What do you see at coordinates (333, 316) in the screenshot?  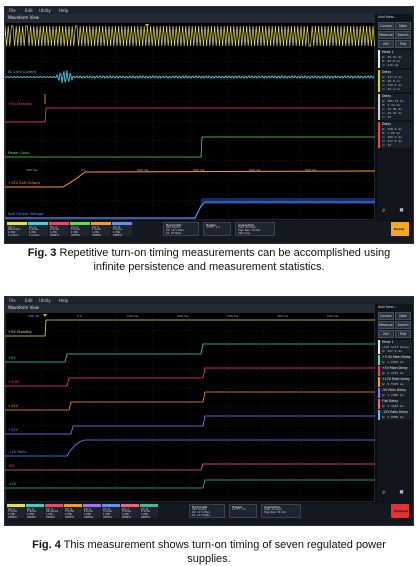 I see `tick-label: 500 ms` at bounding box center [333, 316].